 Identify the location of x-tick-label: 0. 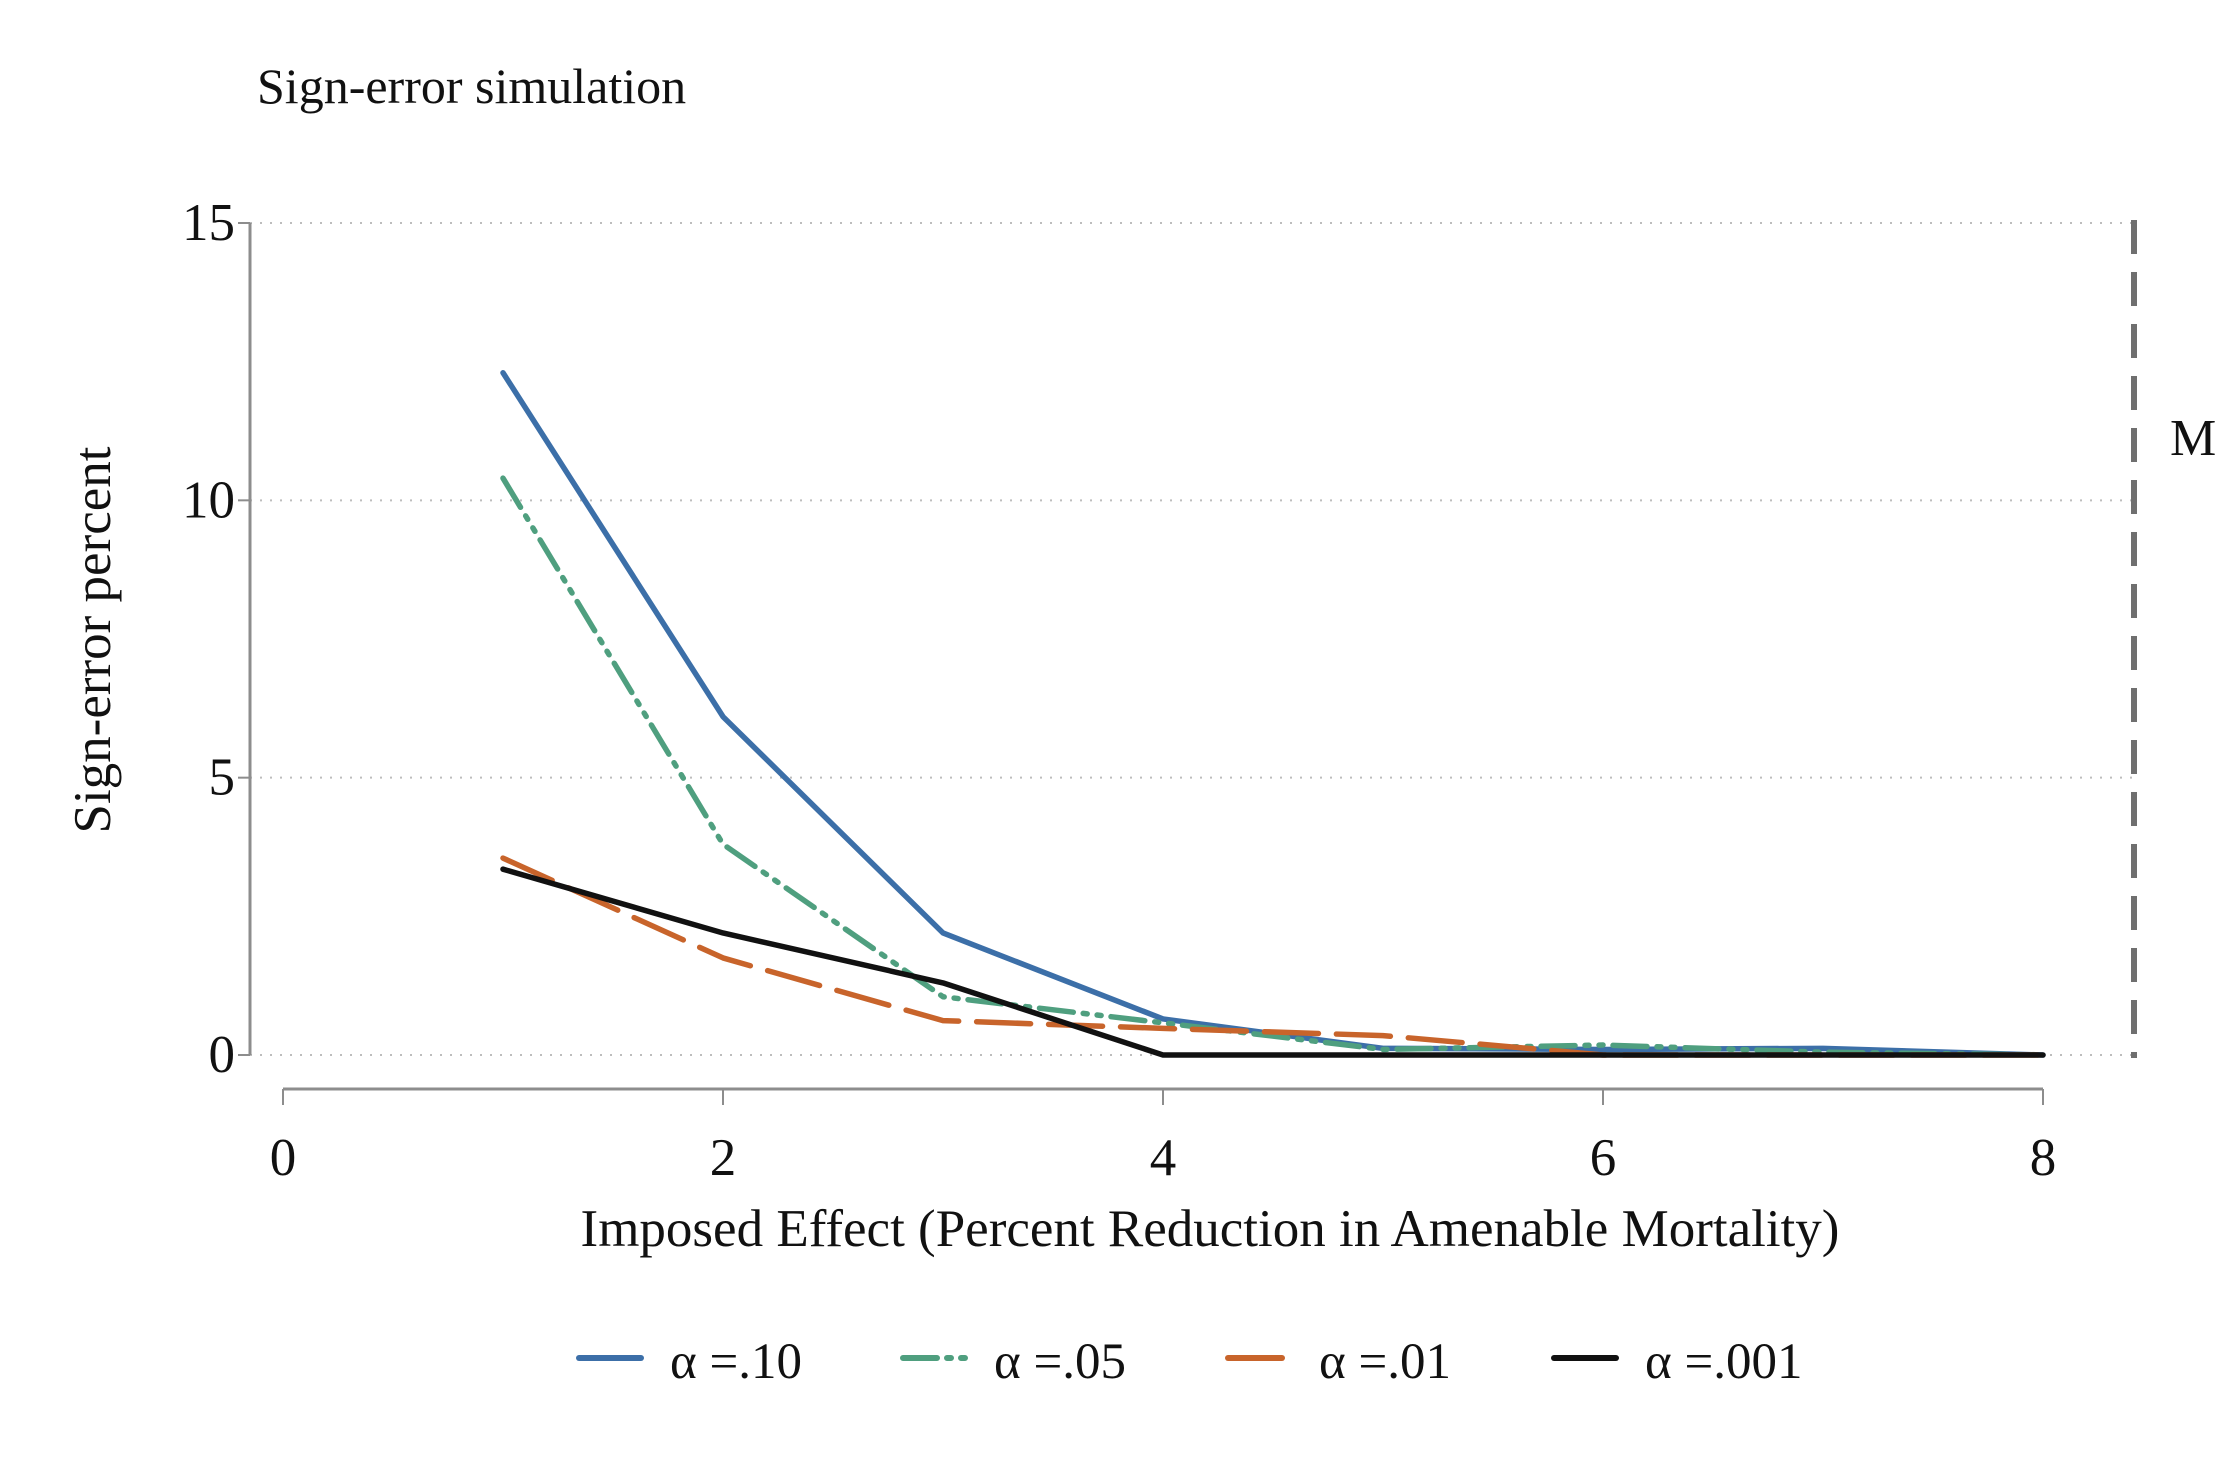
(283, 1158).